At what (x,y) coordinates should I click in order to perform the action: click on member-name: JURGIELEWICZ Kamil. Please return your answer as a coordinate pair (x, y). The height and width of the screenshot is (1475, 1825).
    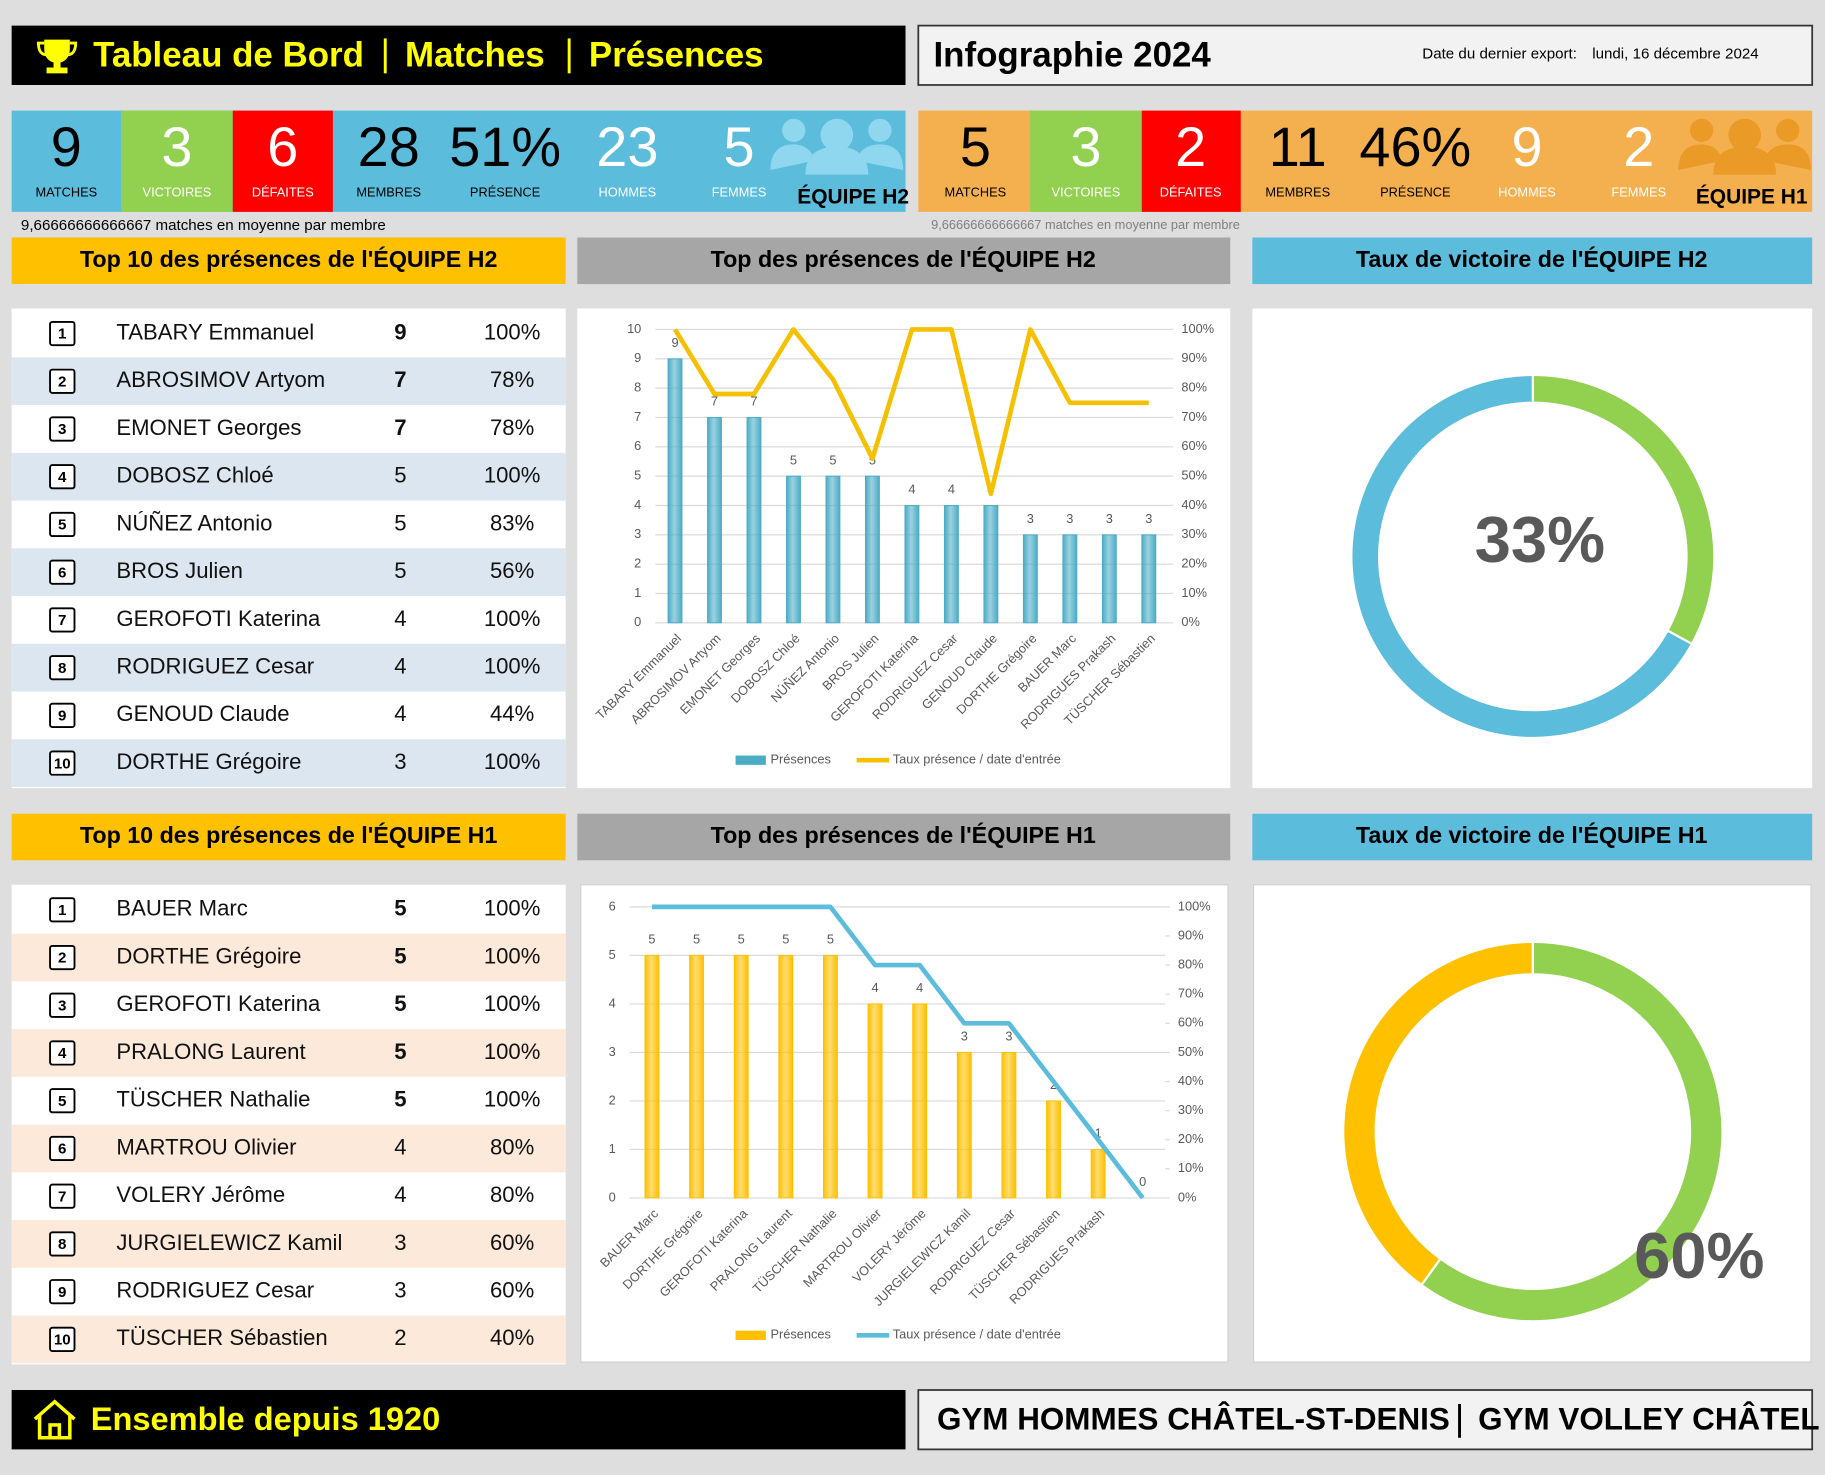
    Looking at the image, I should click on (229, 1242).